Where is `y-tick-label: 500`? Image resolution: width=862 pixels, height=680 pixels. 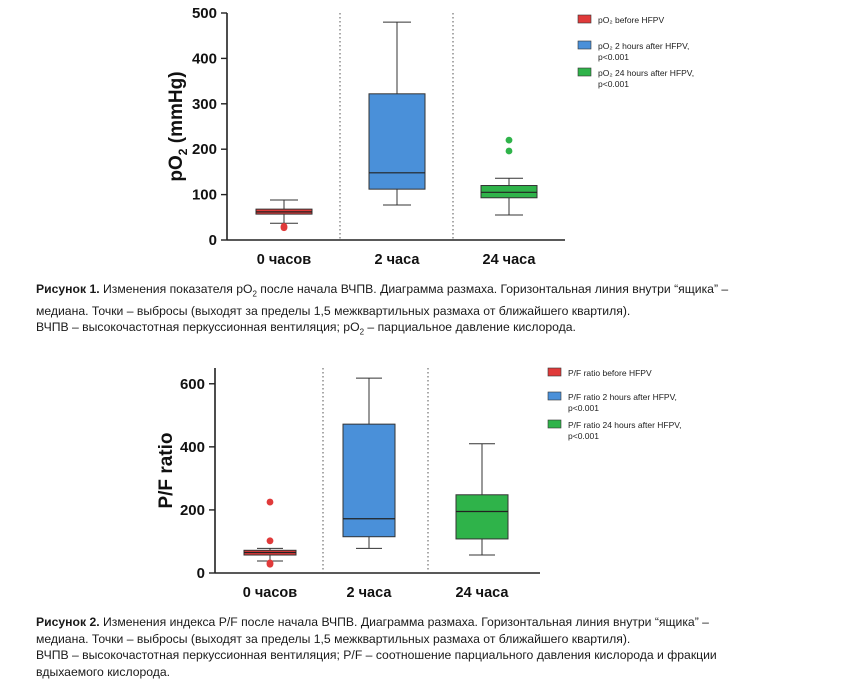
y-tick-label: 500 is located at coordinates (204, 13).